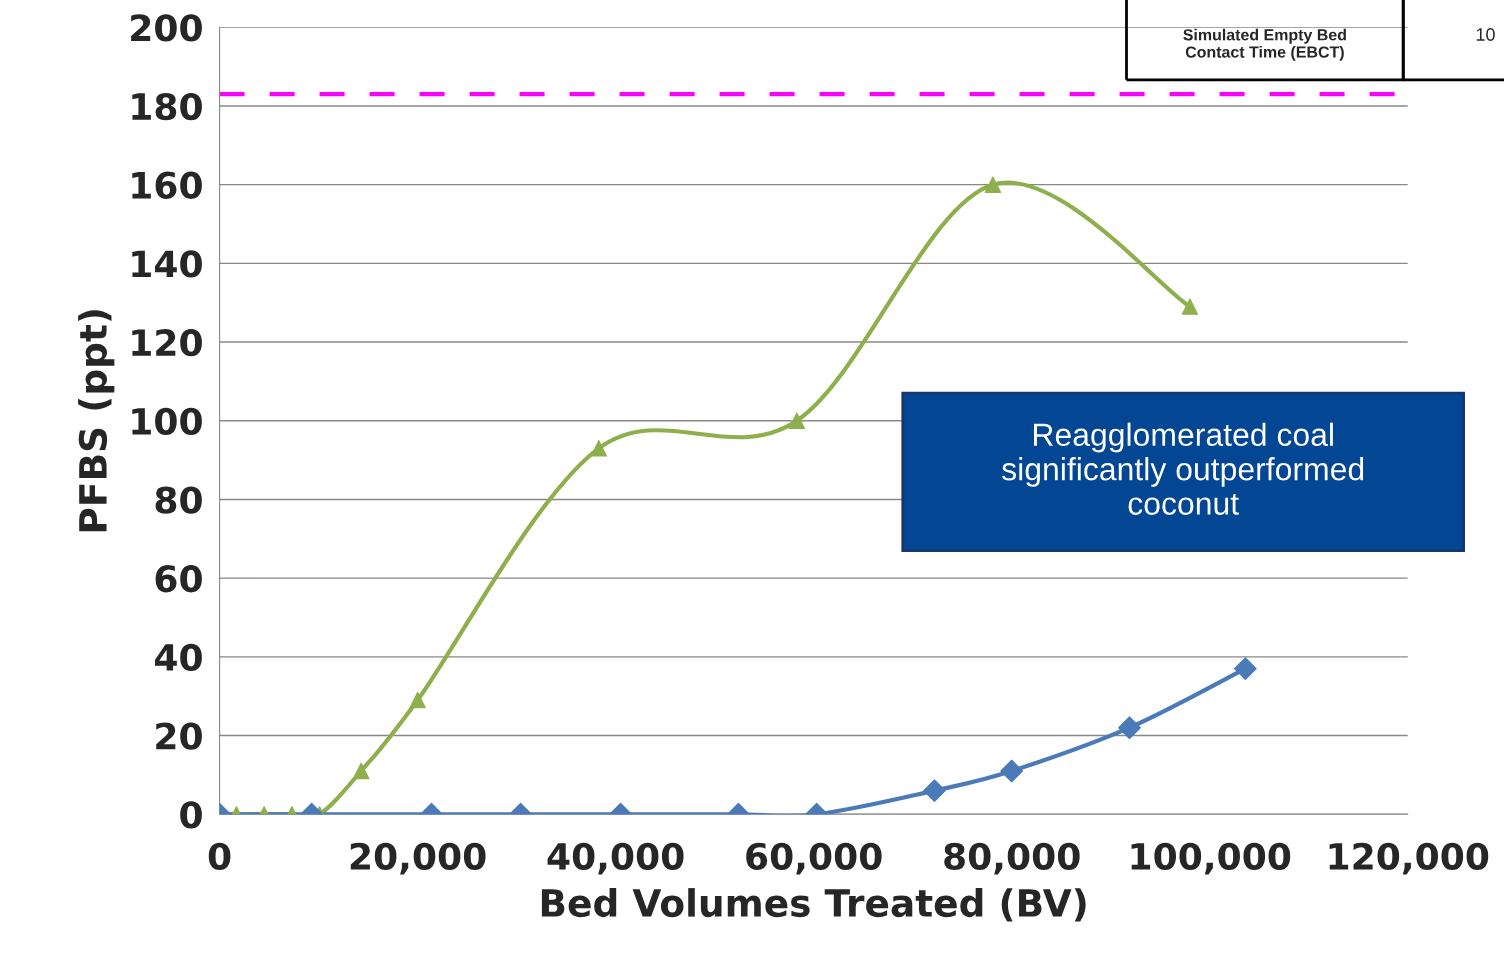 The height and width of the screenshot is (974, 1504). What do you see at coordinates (167, 342) in the screenshot?
I see `y-tick-label: 120` at bounding box center [167, 342].